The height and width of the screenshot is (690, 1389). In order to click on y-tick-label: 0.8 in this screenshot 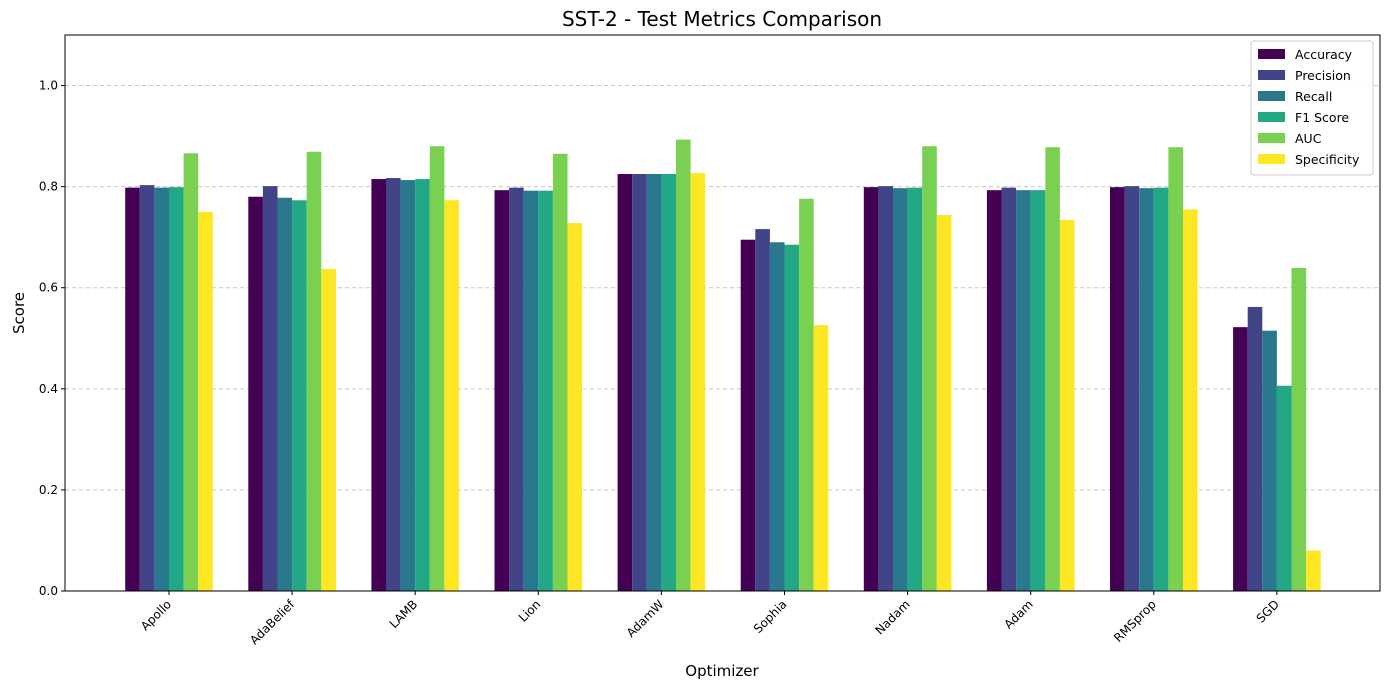, I will do `click(48, 187)`.